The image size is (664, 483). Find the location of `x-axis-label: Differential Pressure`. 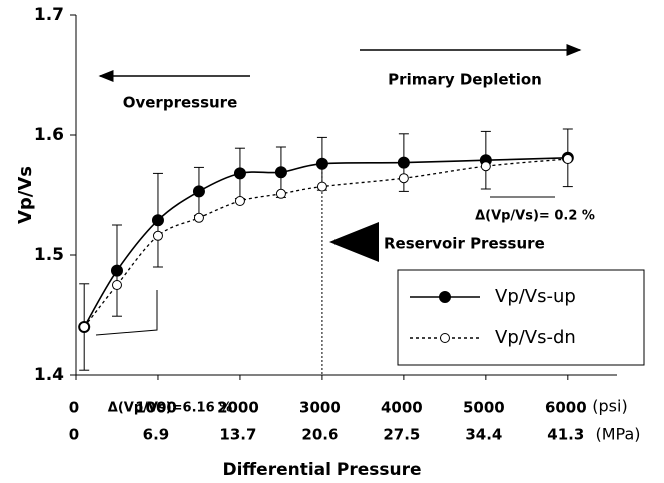

x-axis-label: Differential Pressure is located at coordinates (321, 470).